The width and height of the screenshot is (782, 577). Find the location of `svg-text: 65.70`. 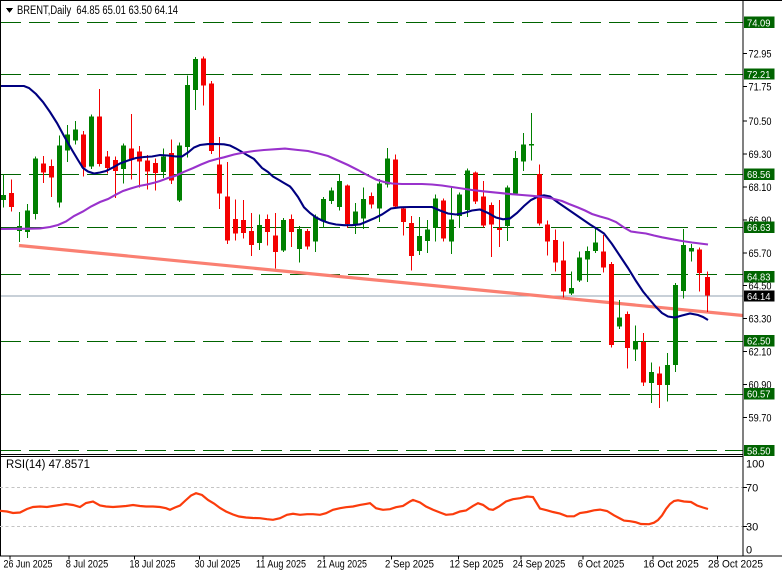

svg-text: 65.70 is located at coordinates (760, 254).